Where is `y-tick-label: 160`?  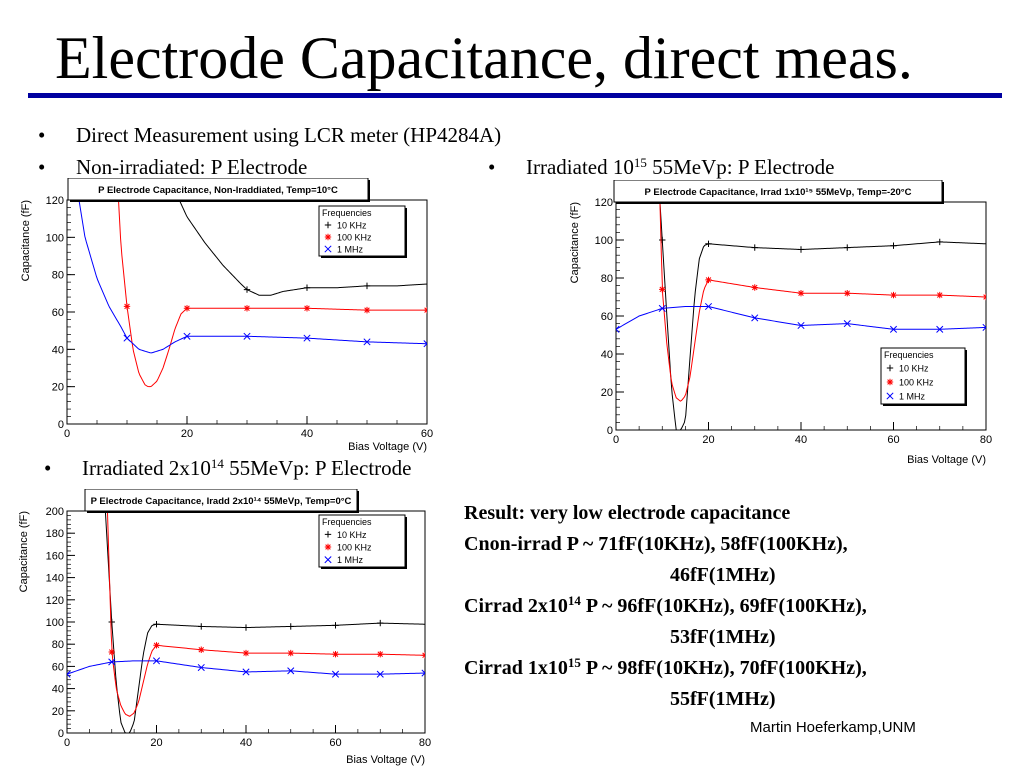 y-tick-label: 160 is located at coordinates (55, 556).